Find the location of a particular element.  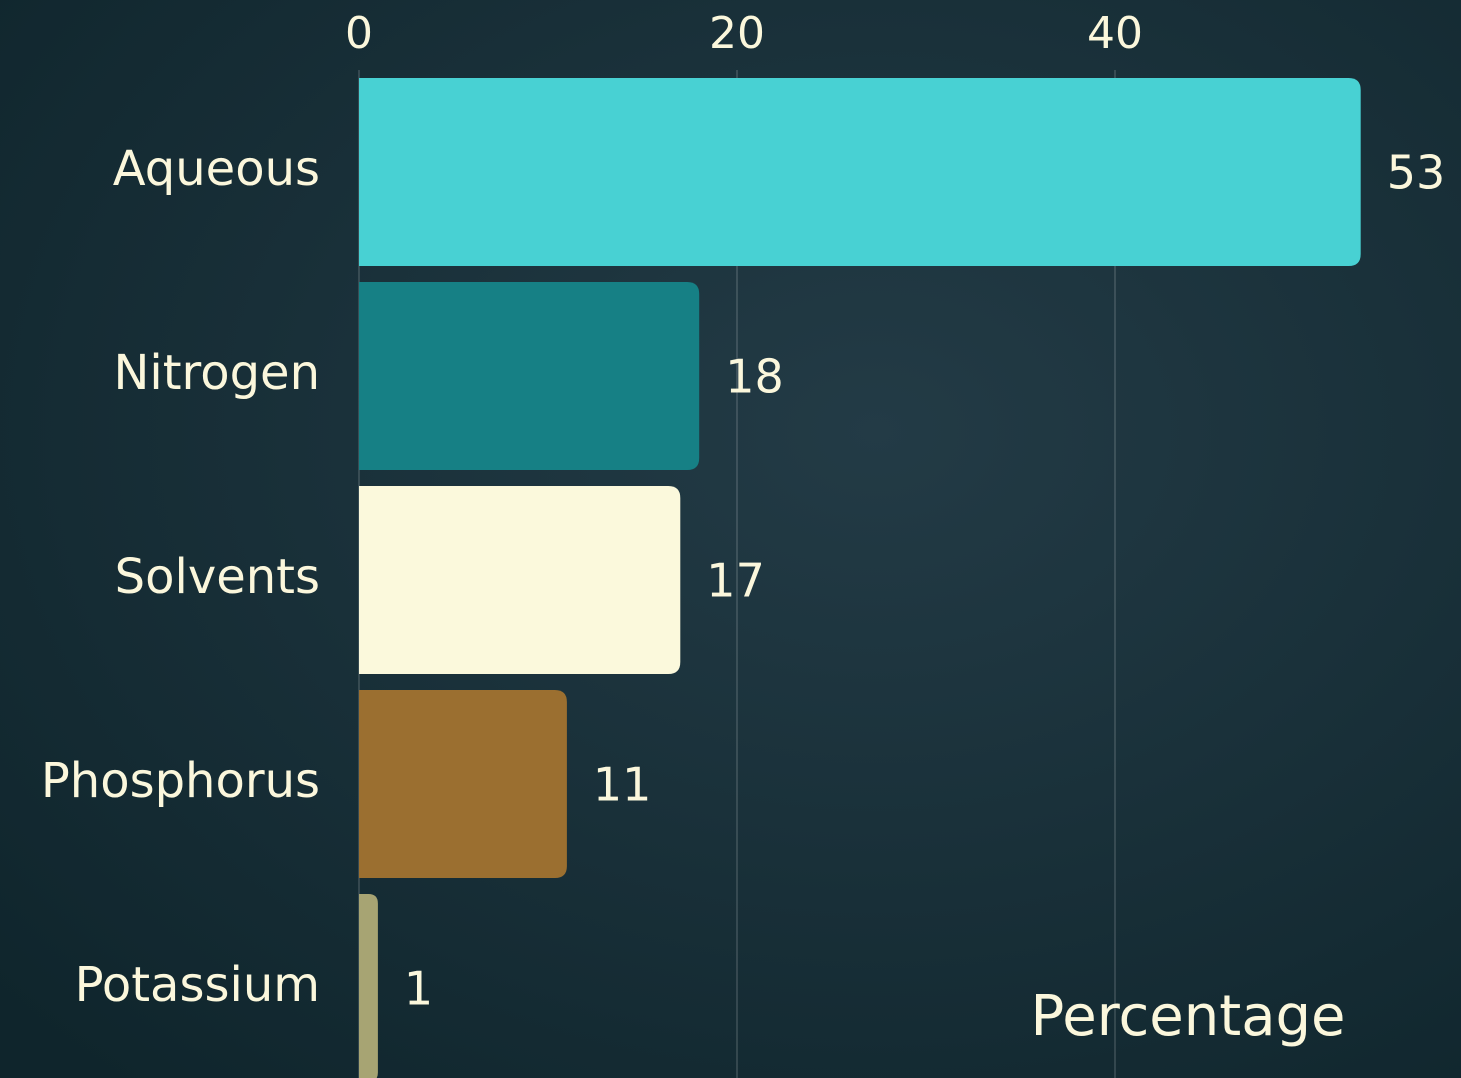

value-label: 18 is located at coordinates (754, 377).